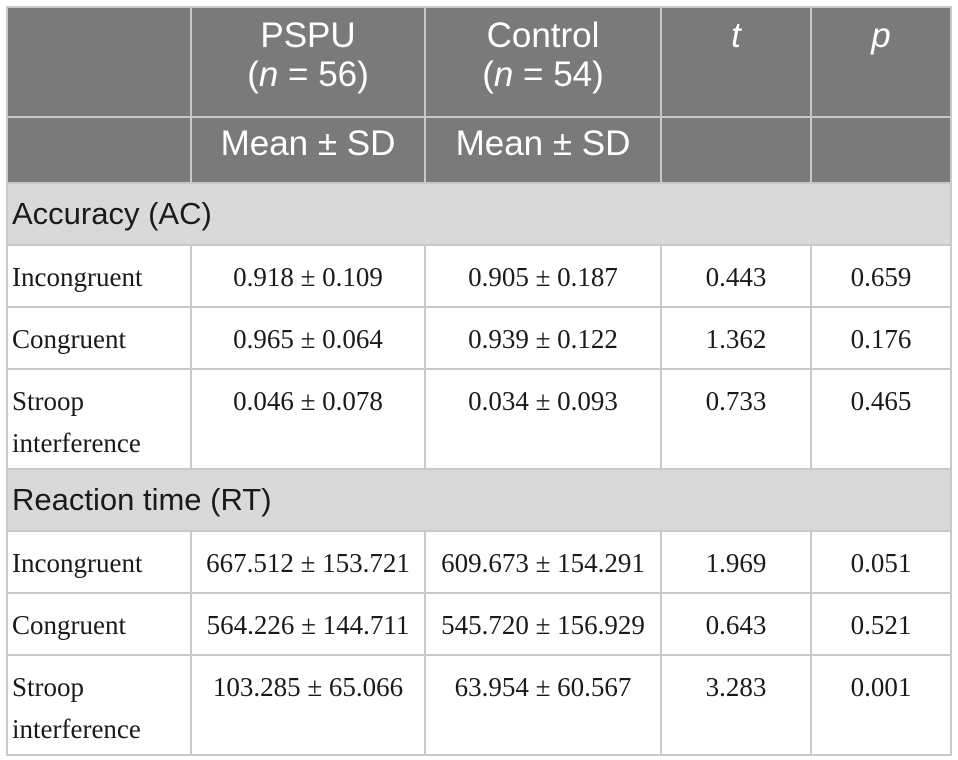 The width and height of the screenshot is (958, 760). Describe the element at coordinates (308, 419) in the screenshot. I see `pspu-cell: 0.046 ± 0.078` at that location.